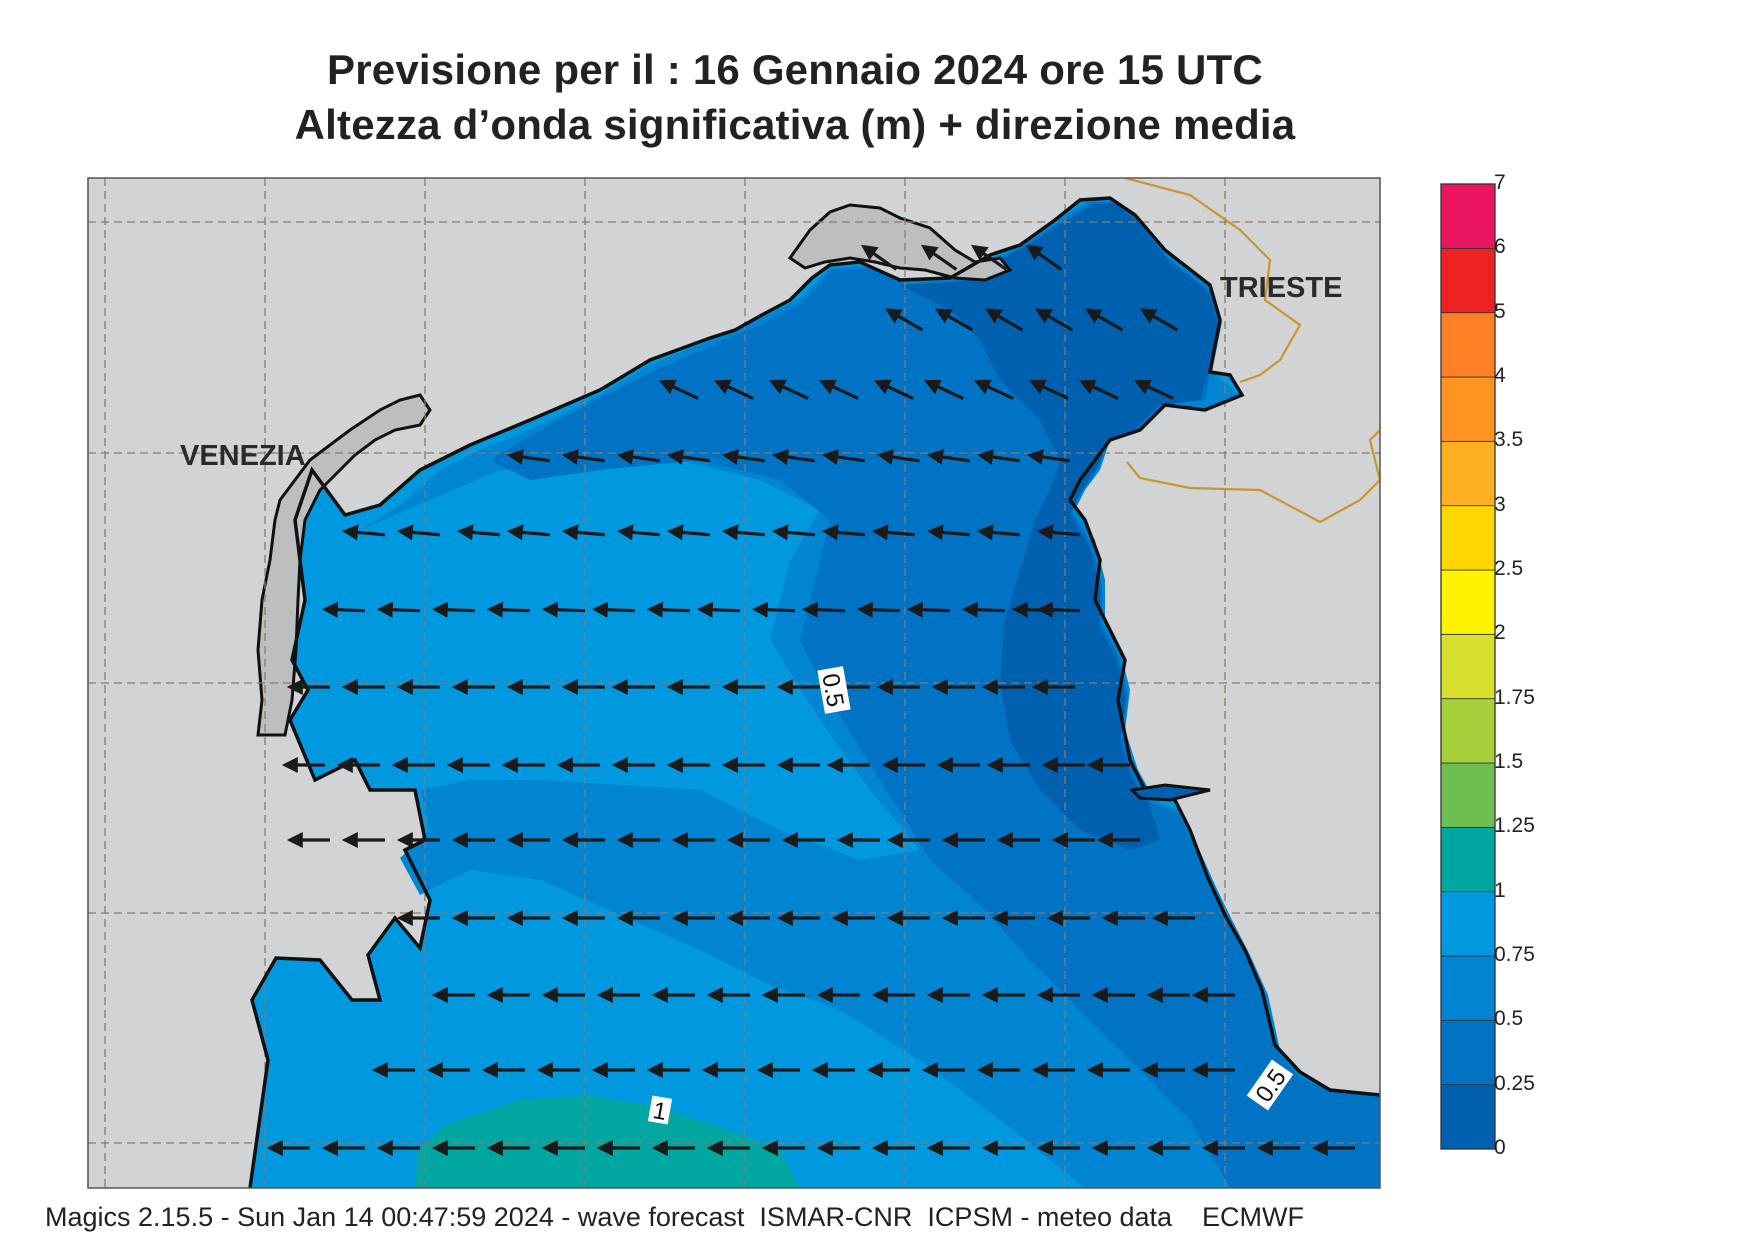 This screenshot has height=1242, width=1755. I want to click on venezia-lagoon-land, so click(344, 565).